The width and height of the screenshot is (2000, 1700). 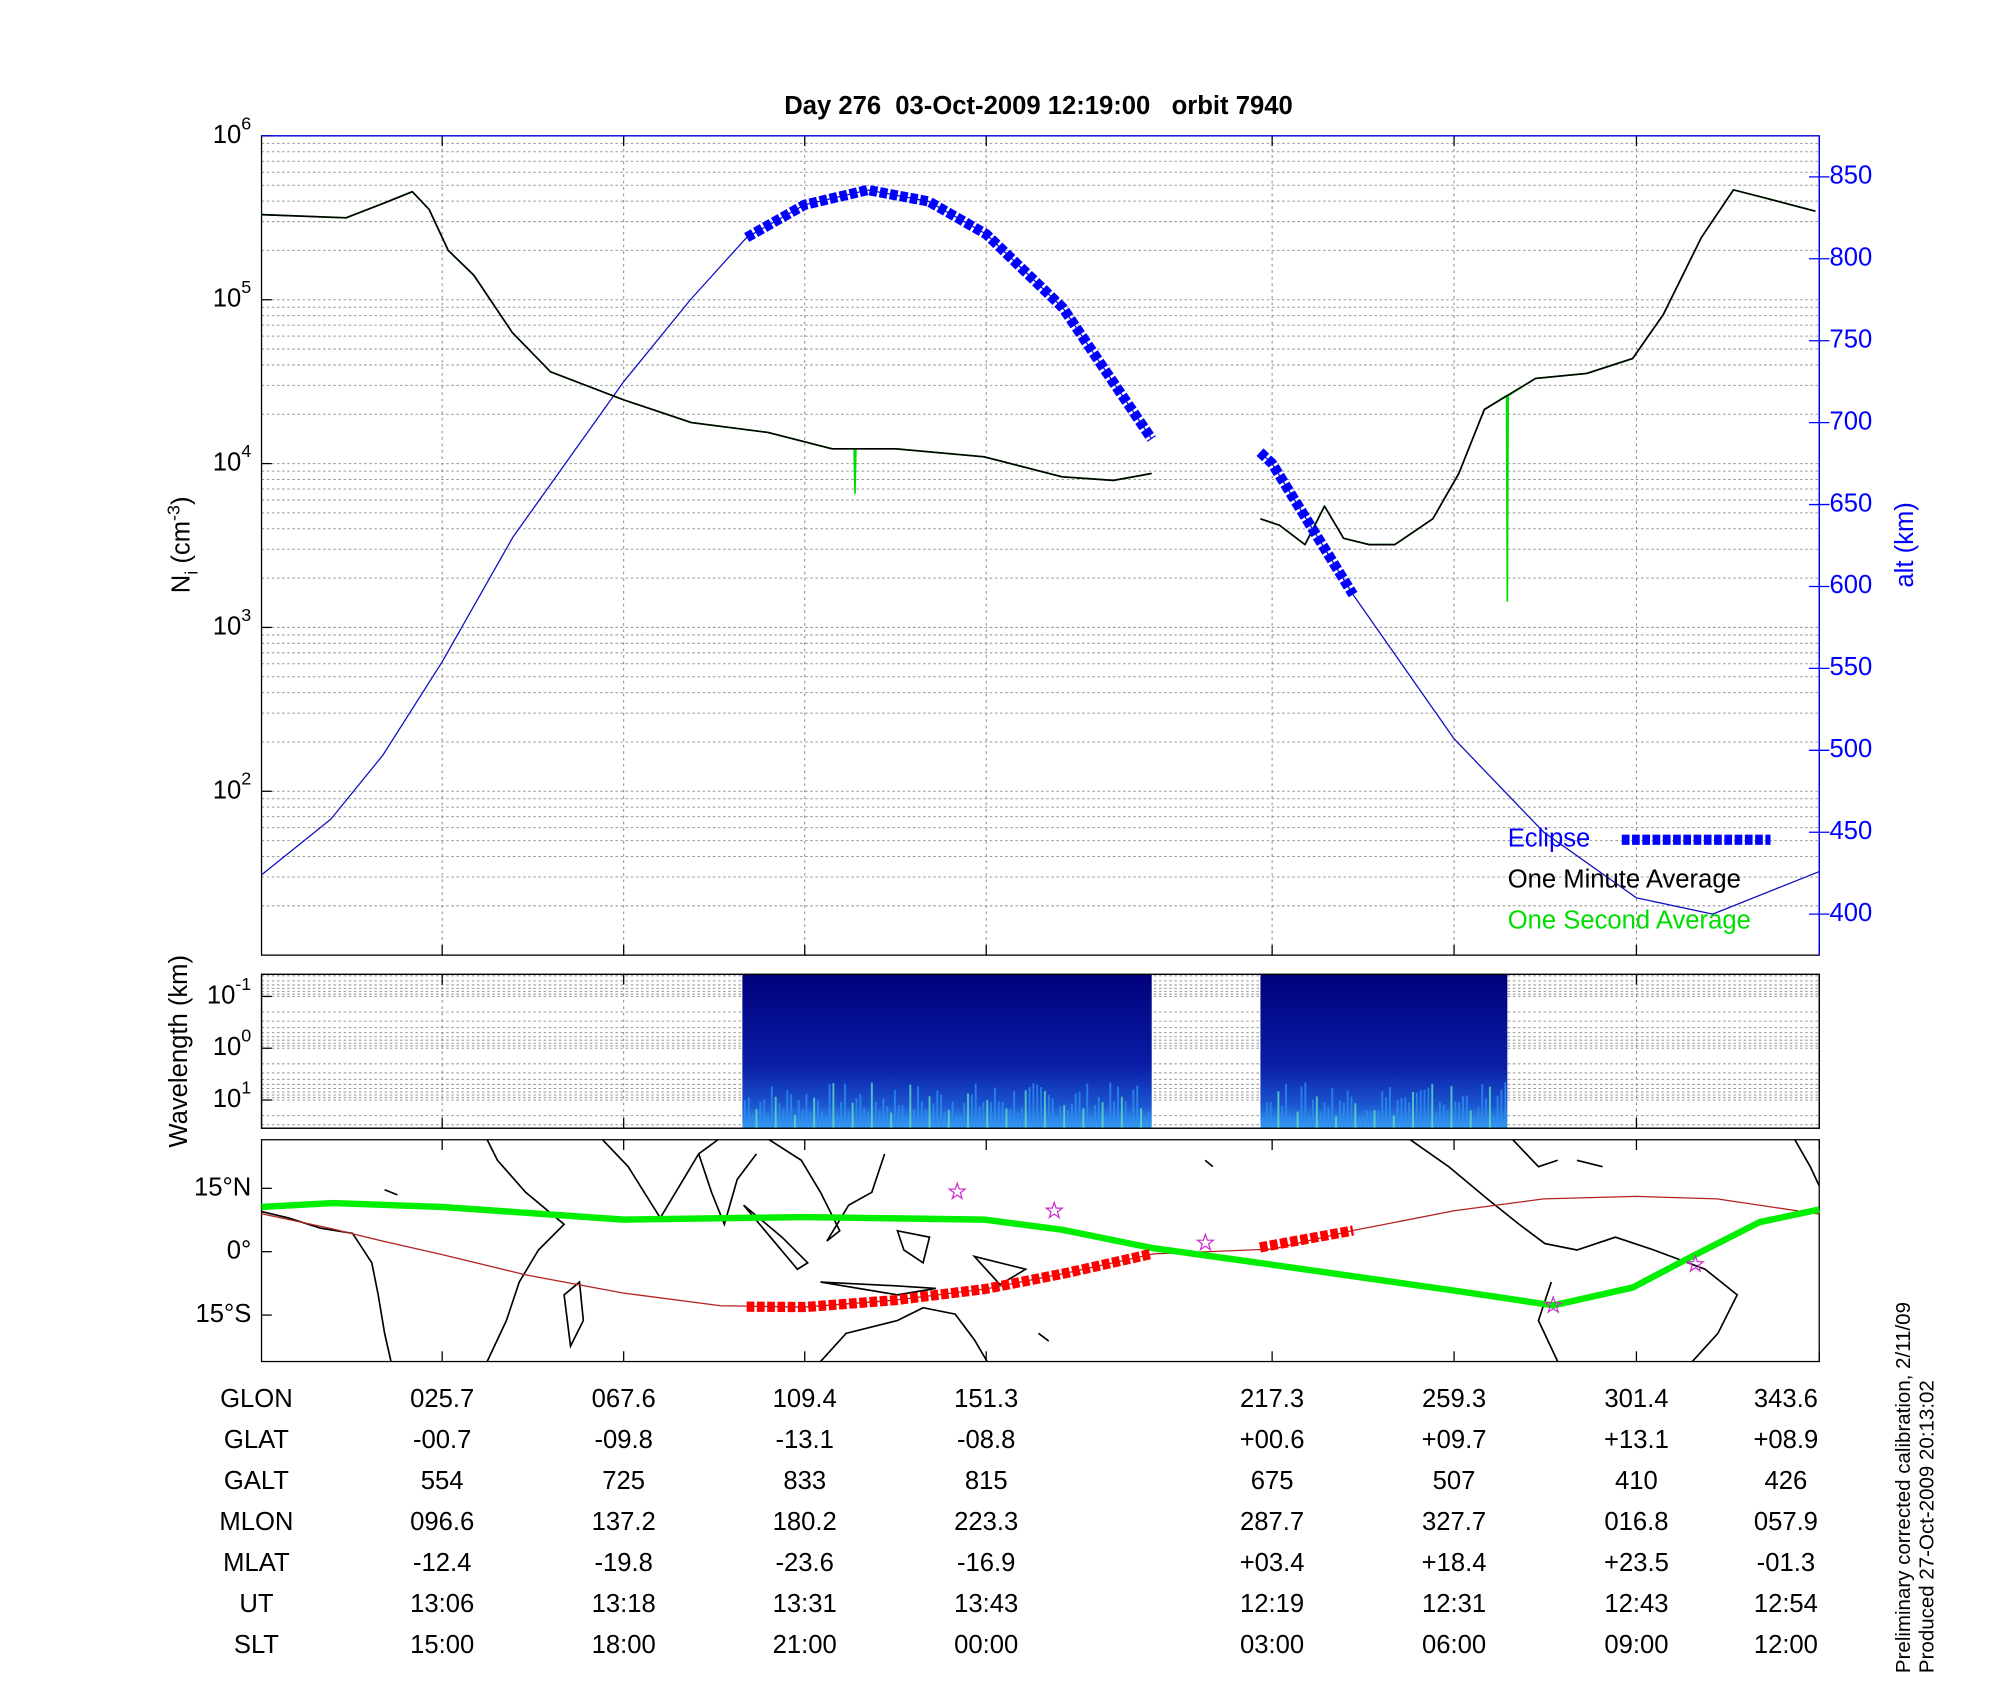 I want to click on table-cell: 426, so click(x=1786, y=1481).